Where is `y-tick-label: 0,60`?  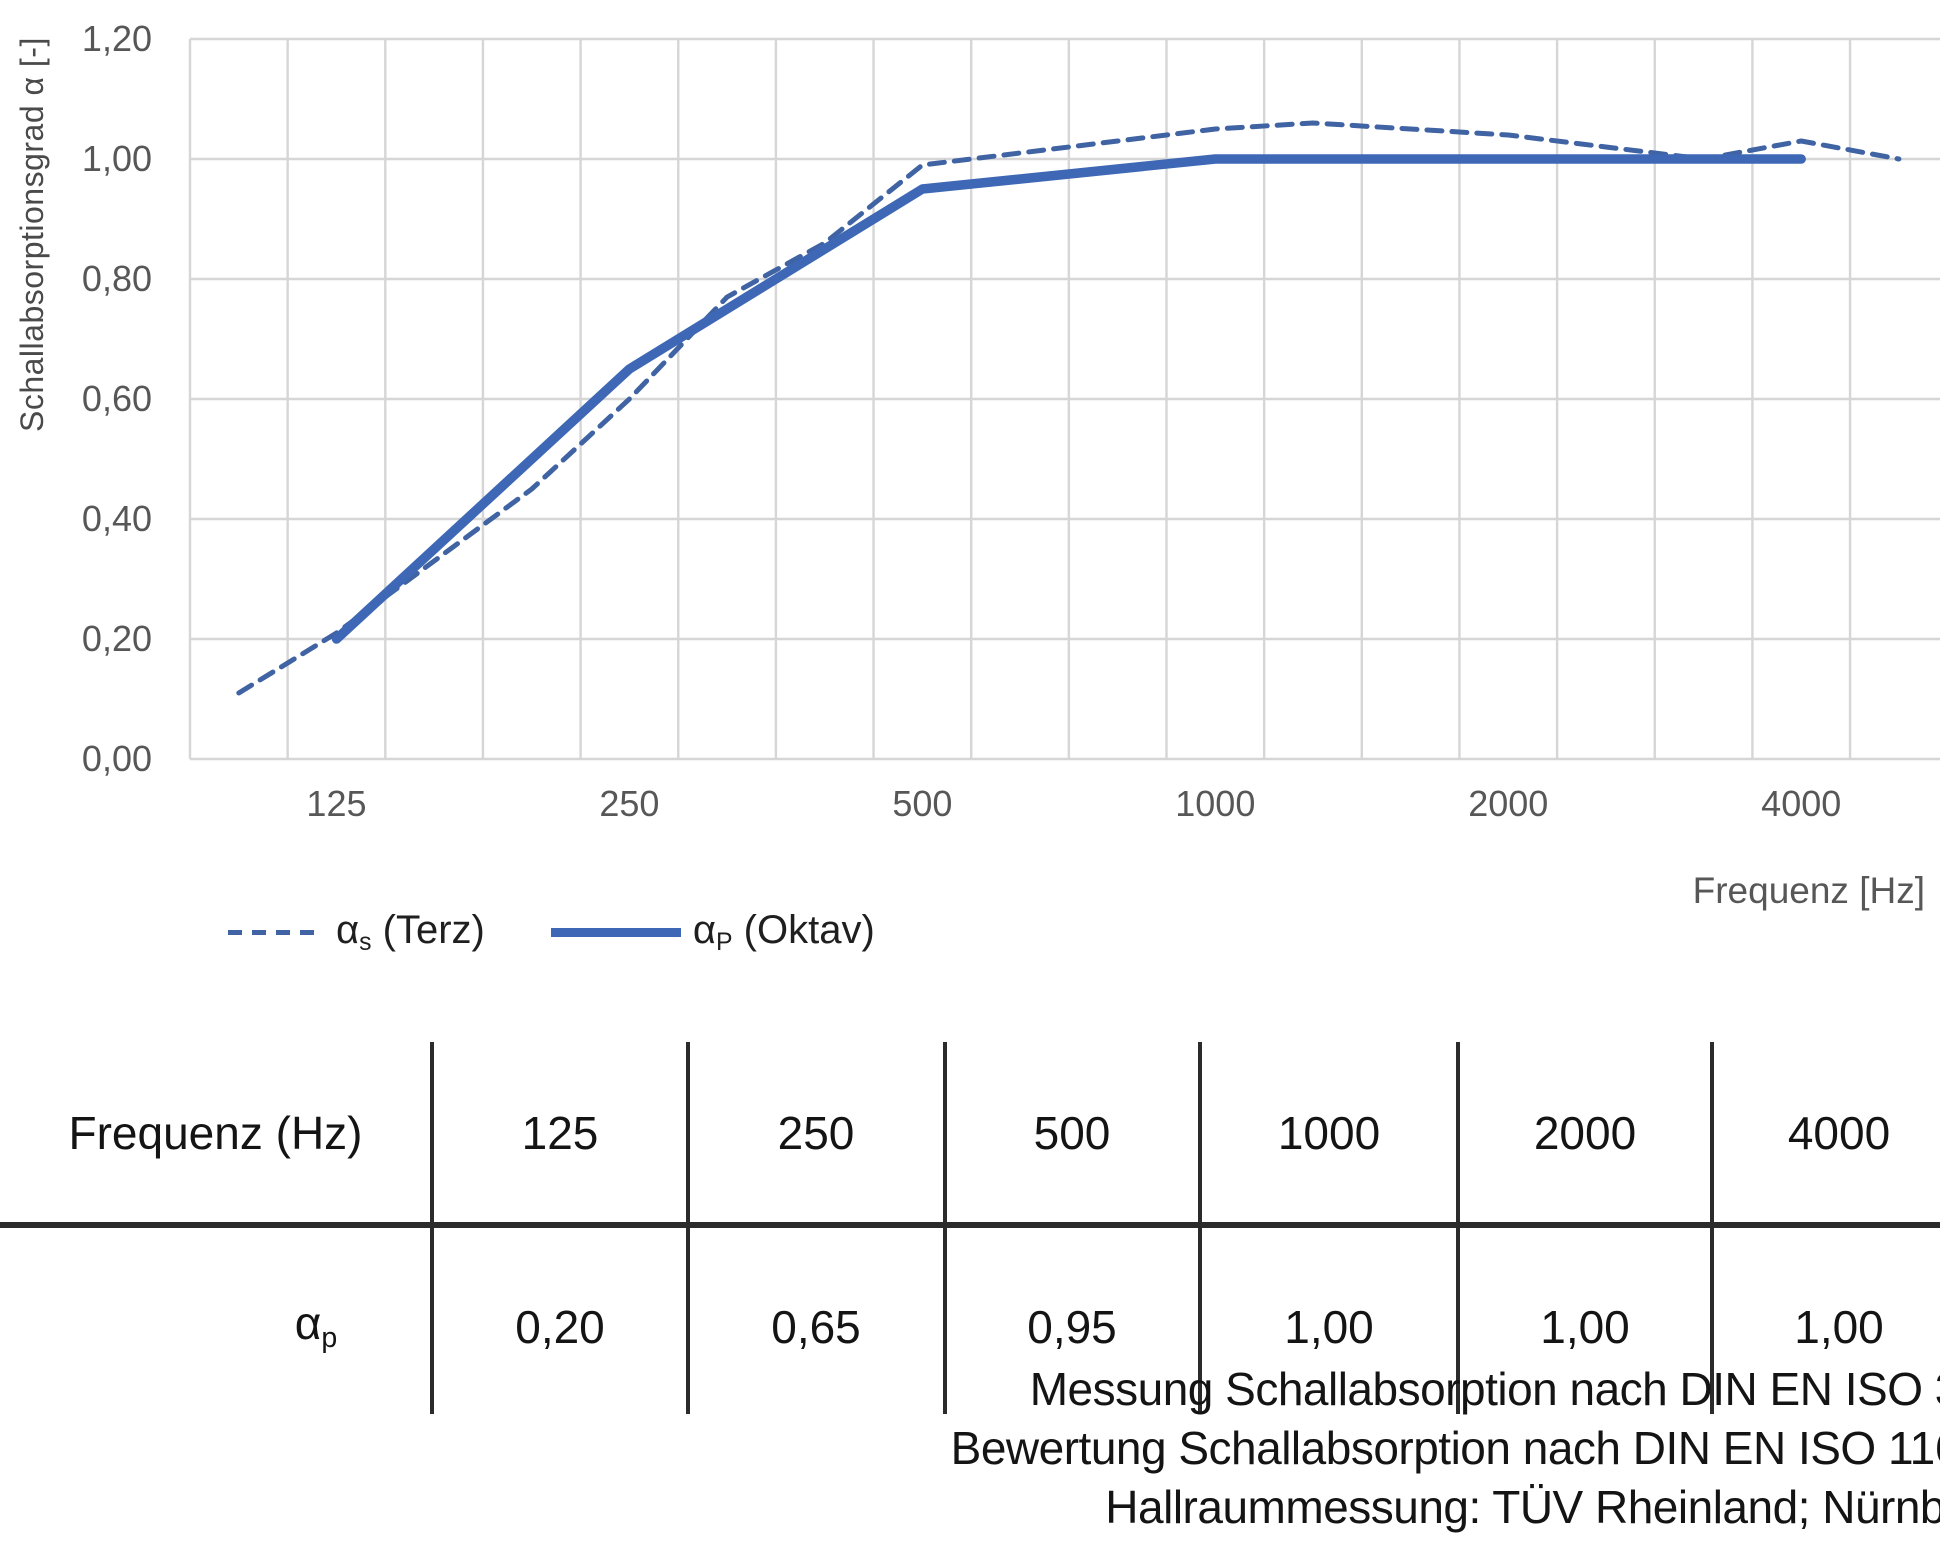
y-tick-label: 0,60 is located at coordinates (116, 398).